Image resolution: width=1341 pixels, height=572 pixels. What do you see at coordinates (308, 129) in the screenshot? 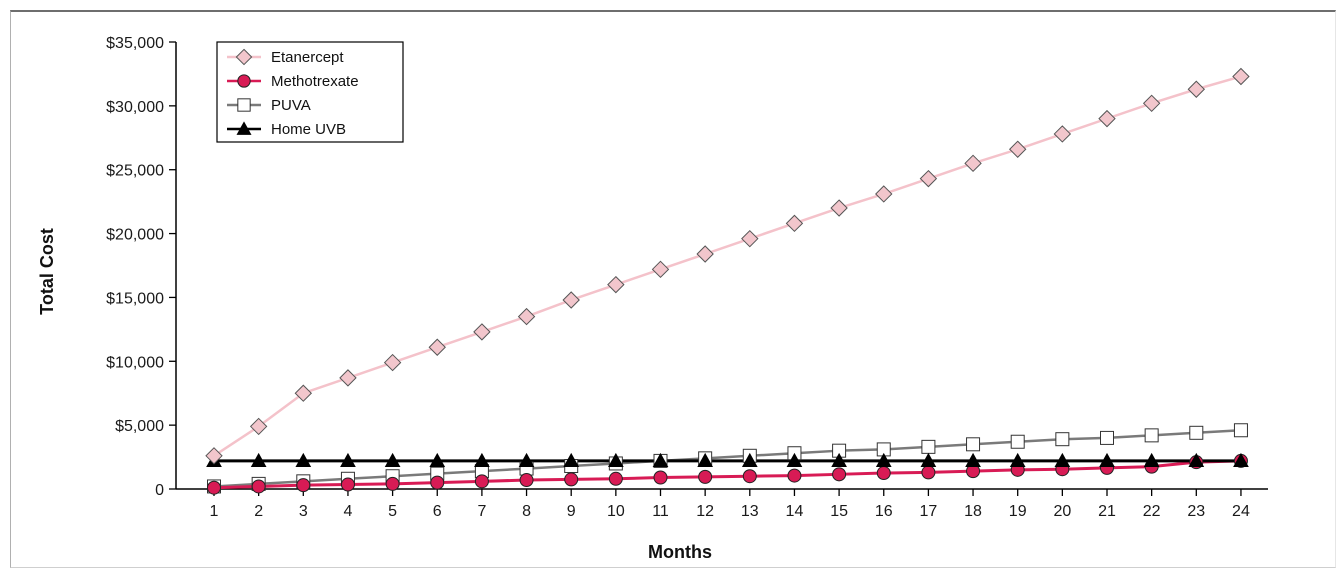
I see `legend-label-home-uvb: Home UVB` at bounding box center [308, 129].